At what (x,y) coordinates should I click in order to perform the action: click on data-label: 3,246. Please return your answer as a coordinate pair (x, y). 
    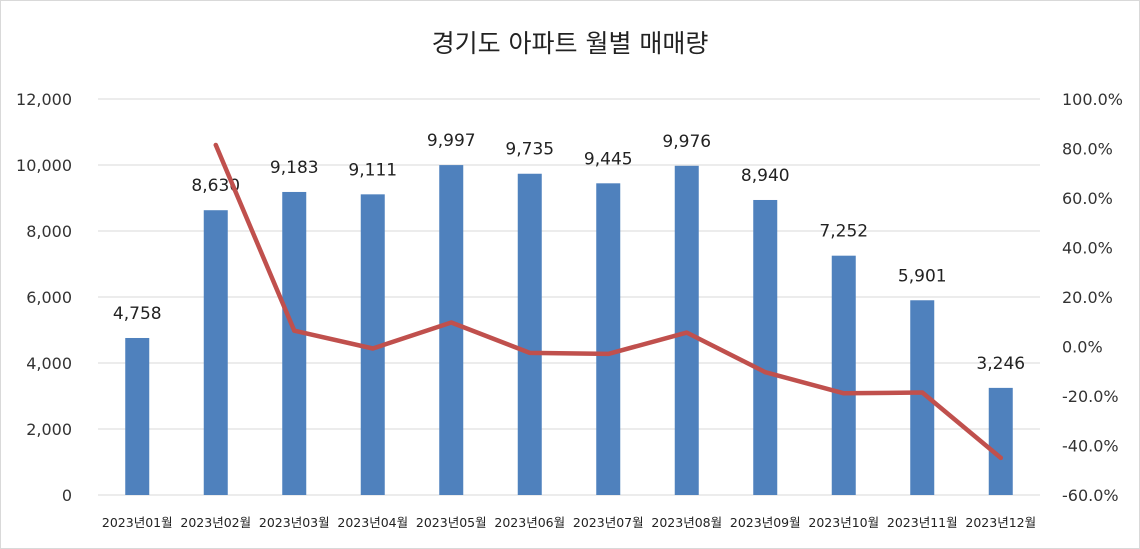
    Looking at the image, I should click on (1000, 364).